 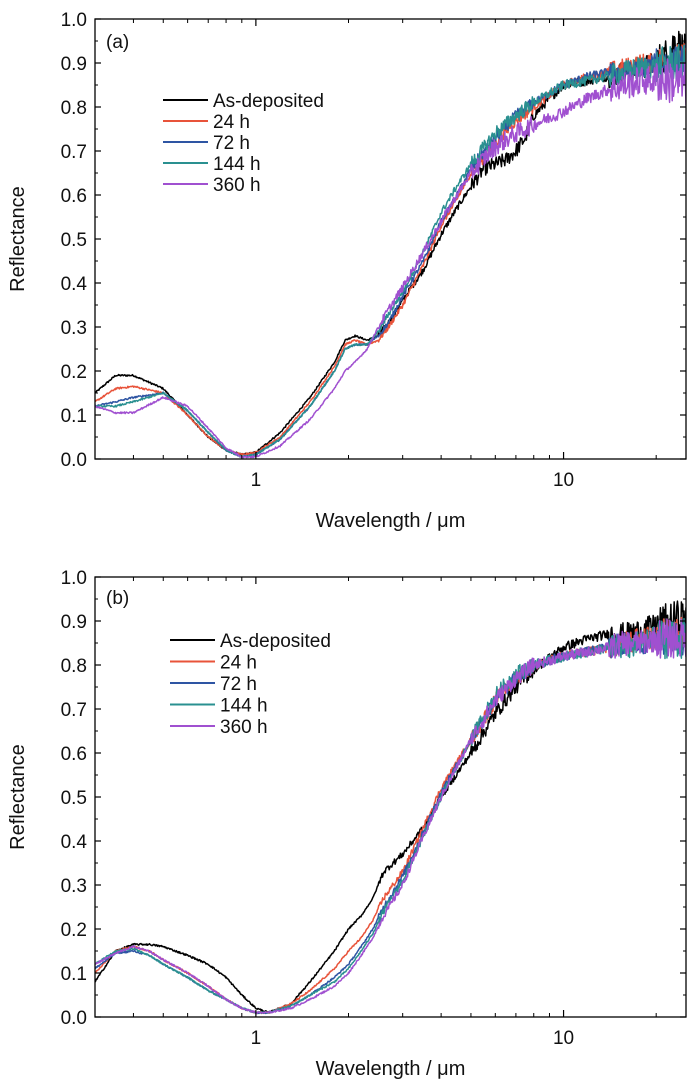 I want to click on panel-label: (b), so click(x=117, y=598).